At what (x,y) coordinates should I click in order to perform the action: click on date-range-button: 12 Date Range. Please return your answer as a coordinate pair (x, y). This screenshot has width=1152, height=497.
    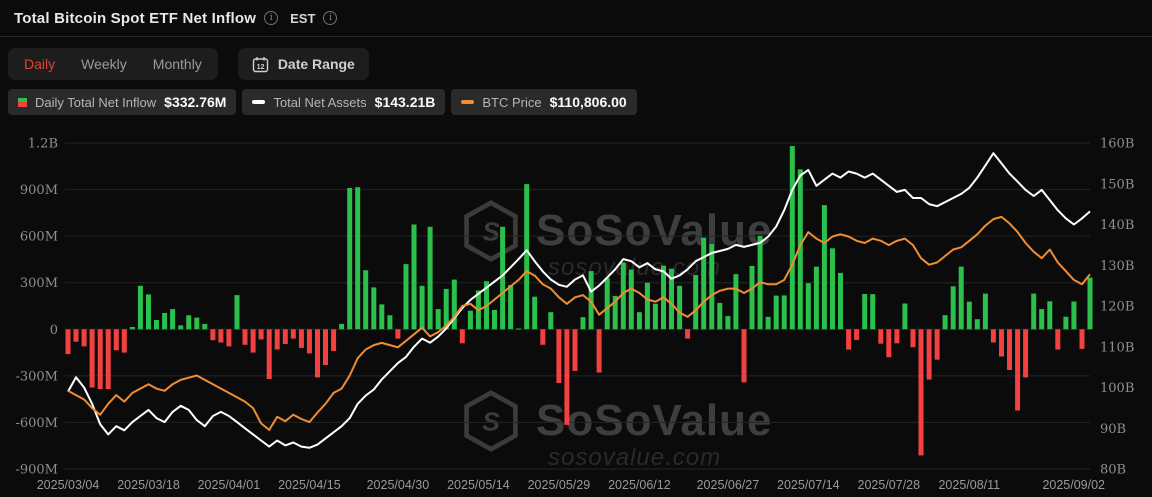
    Looking at the image, I should click on (303, 64).